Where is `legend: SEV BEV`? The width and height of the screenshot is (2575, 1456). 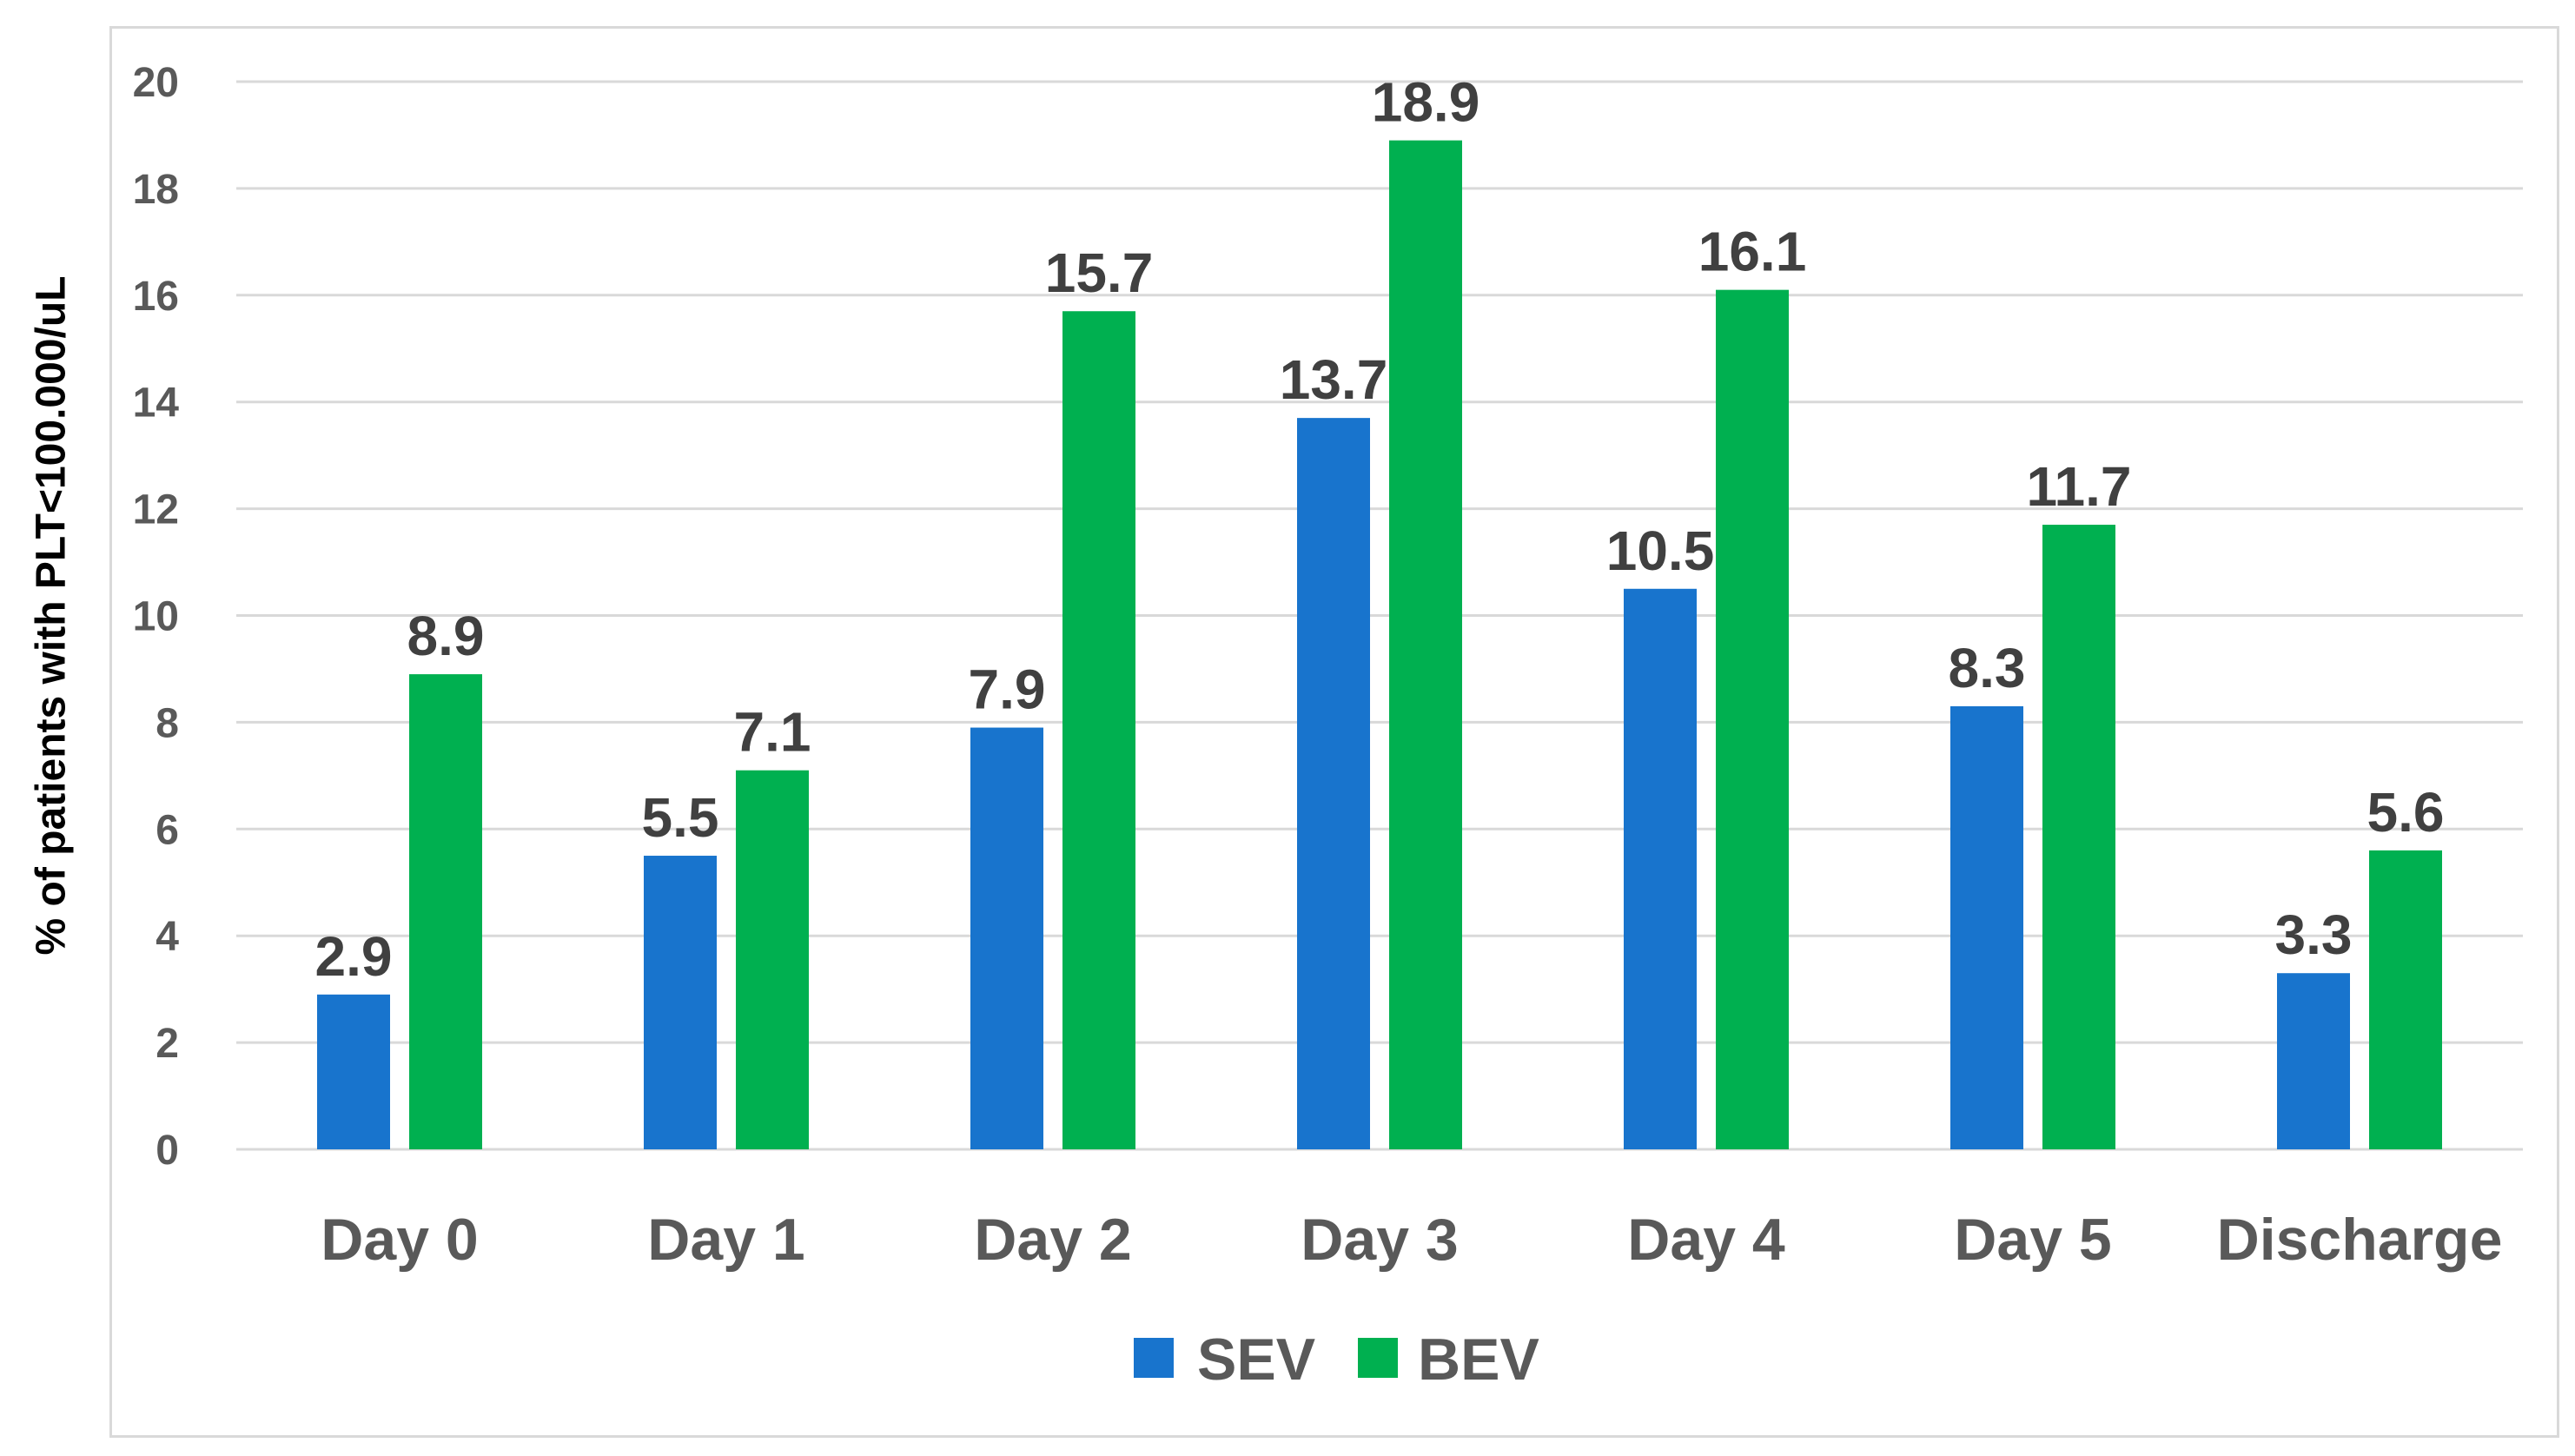 legend: SEV BEV is located at coordinates (1336, 1360).